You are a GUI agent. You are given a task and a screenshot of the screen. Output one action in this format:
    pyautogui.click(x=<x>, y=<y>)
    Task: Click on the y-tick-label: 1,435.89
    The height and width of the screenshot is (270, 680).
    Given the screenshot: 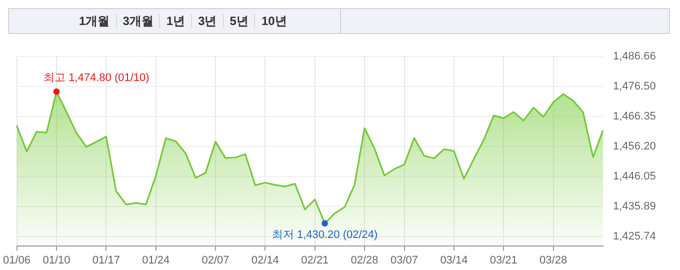 What is the action you would take?
    pyautogui.click(x=634, y=206)
    